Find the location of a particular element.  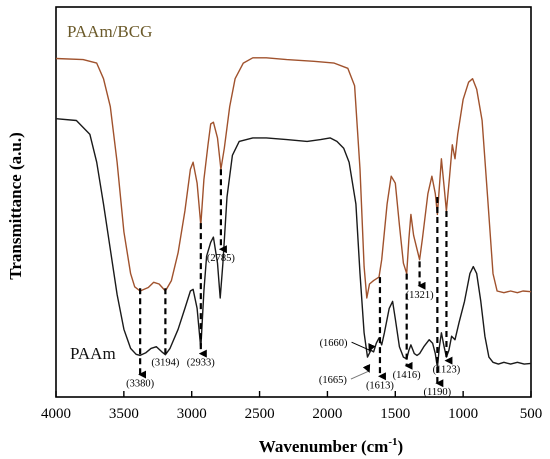

peak-label: (1613) is located at coordinates (380, 385).